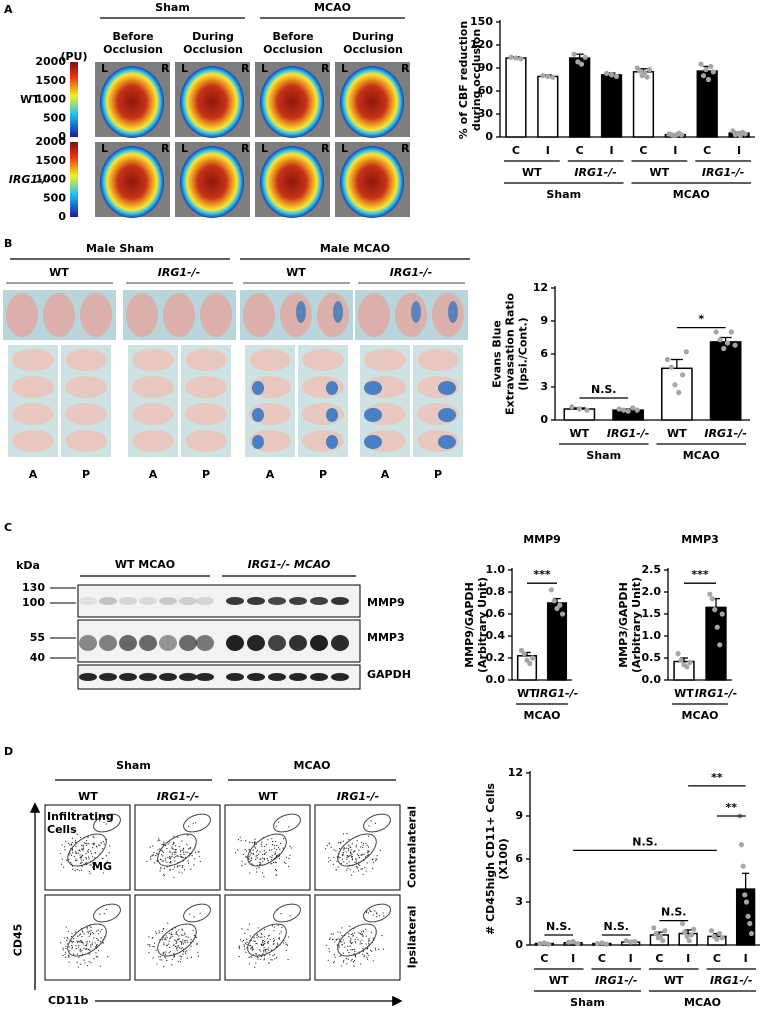 This screenshot has height=1014, width=767. Describe the element at coordinates (197, 823) in the screenshot. I see `gate` at that location.